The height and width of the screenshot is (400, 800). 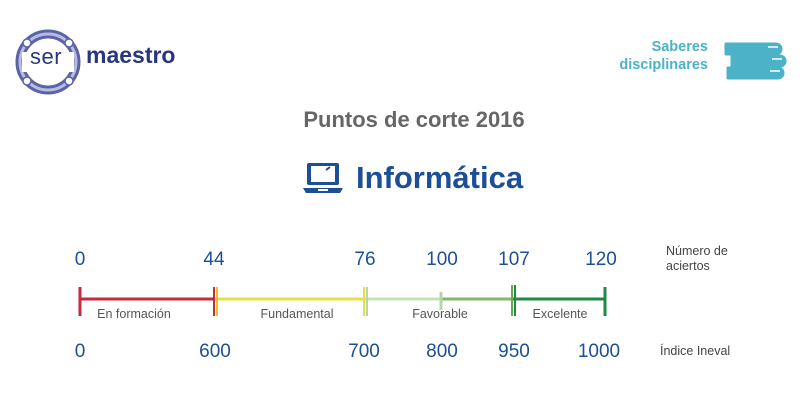 What do you see at coordinates (679, 47) in the screenshot?
I see `saberes-line-1: Saberes` at bounding box center [679, 47].